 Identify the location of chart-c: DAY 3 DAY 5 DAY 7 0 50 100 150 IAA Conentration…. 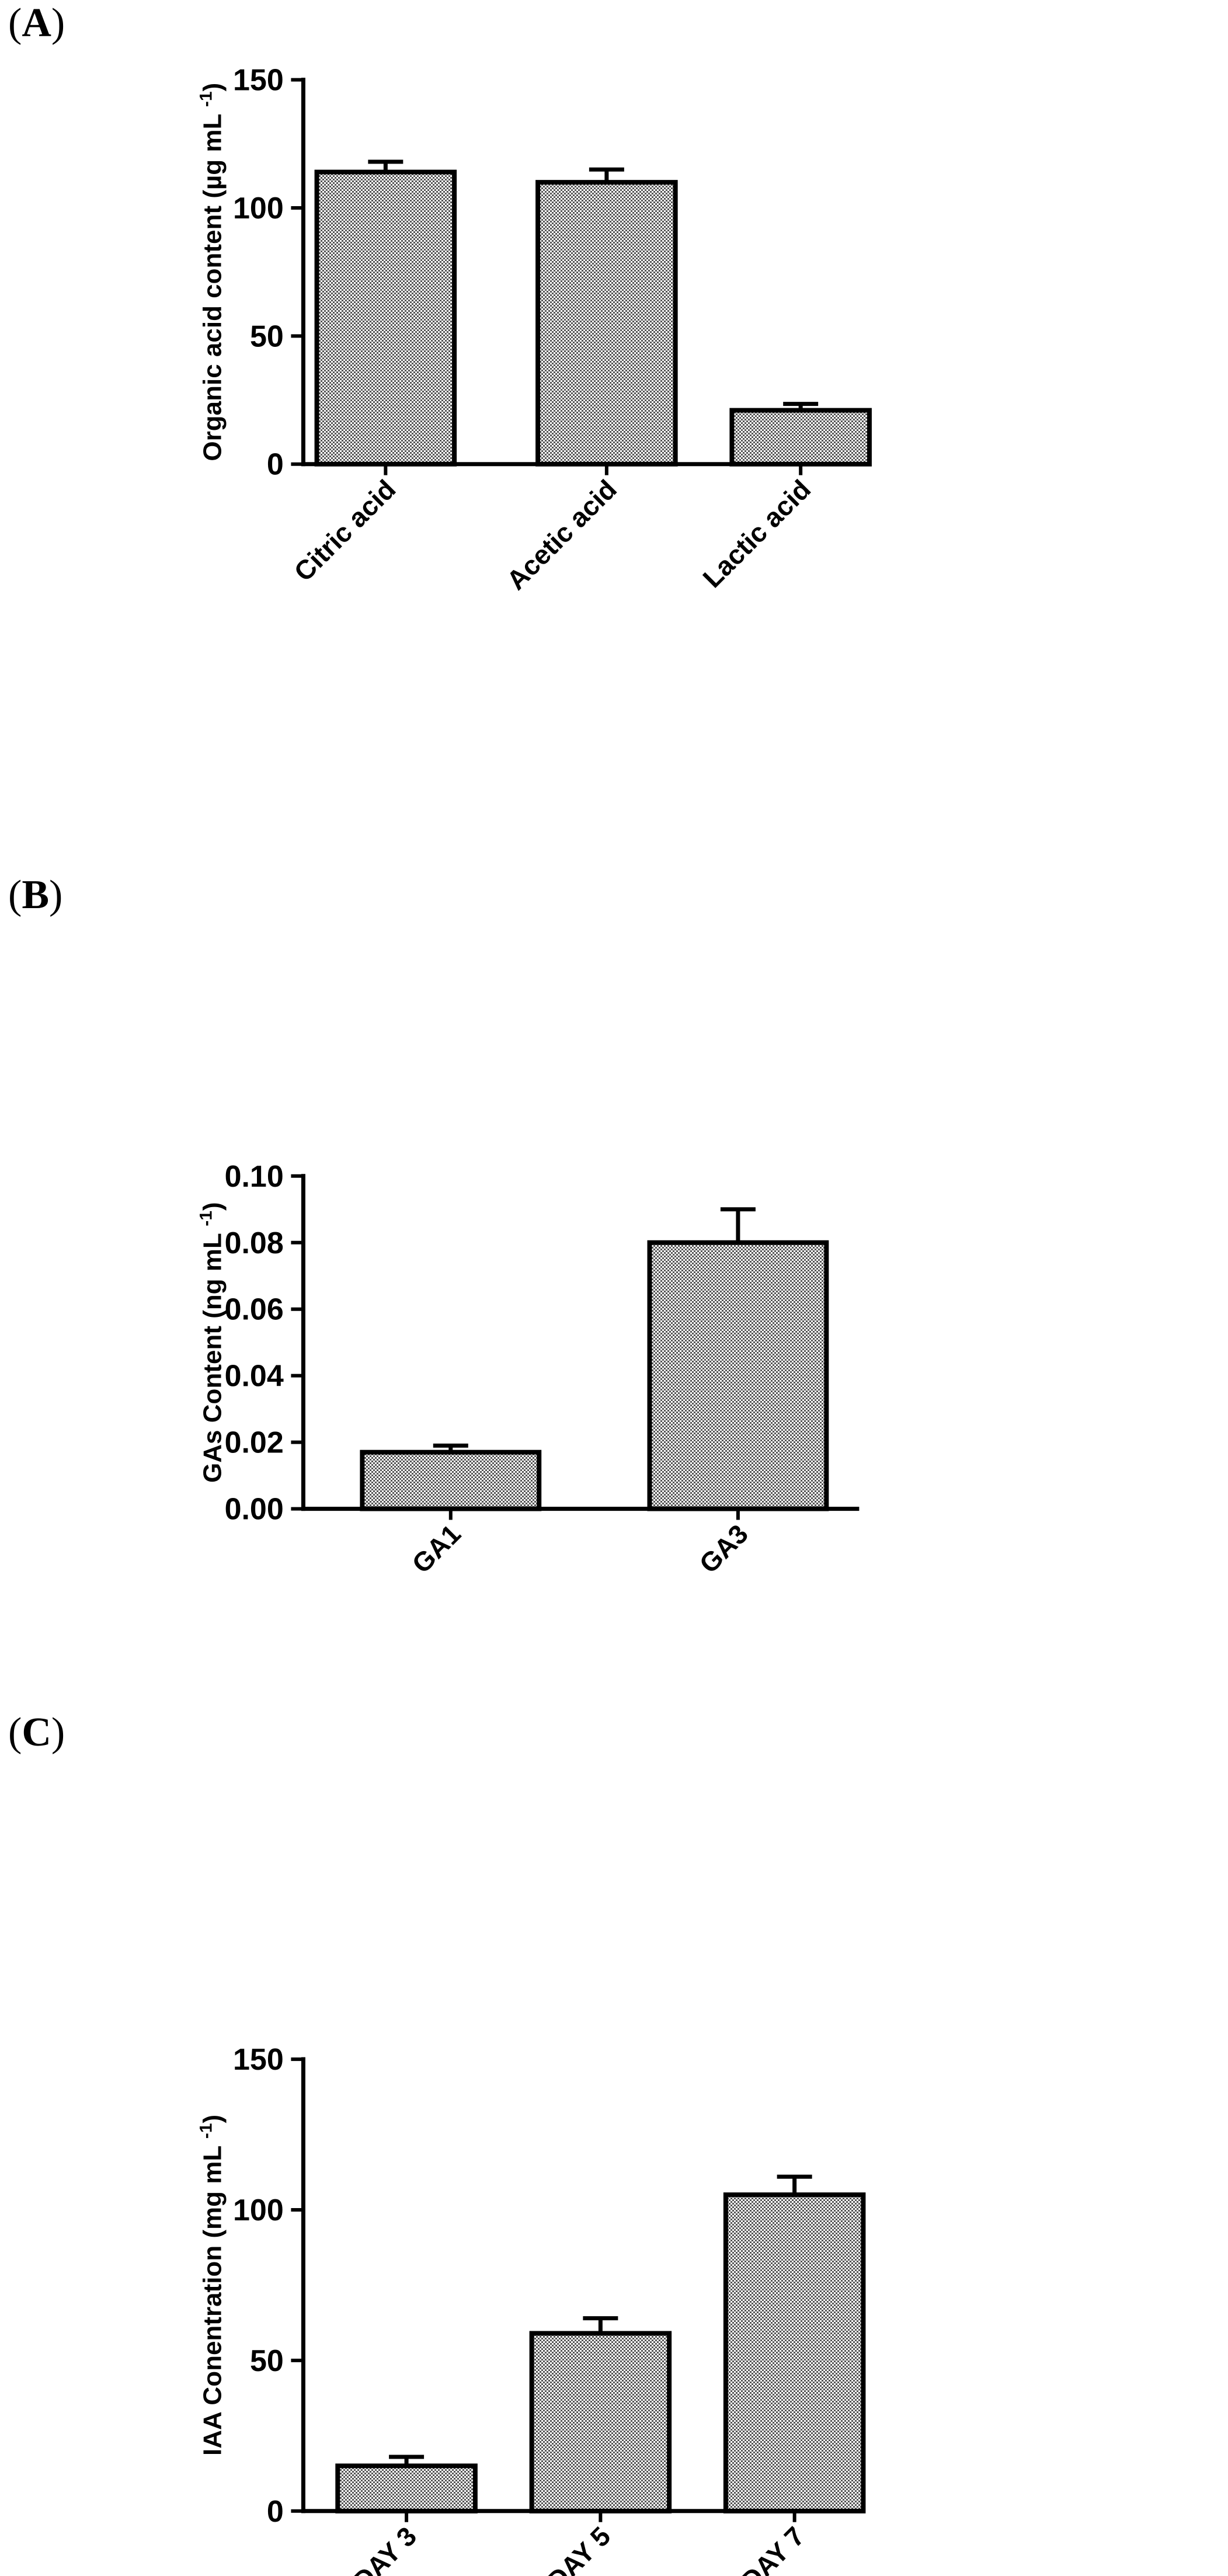
(531, 2309).